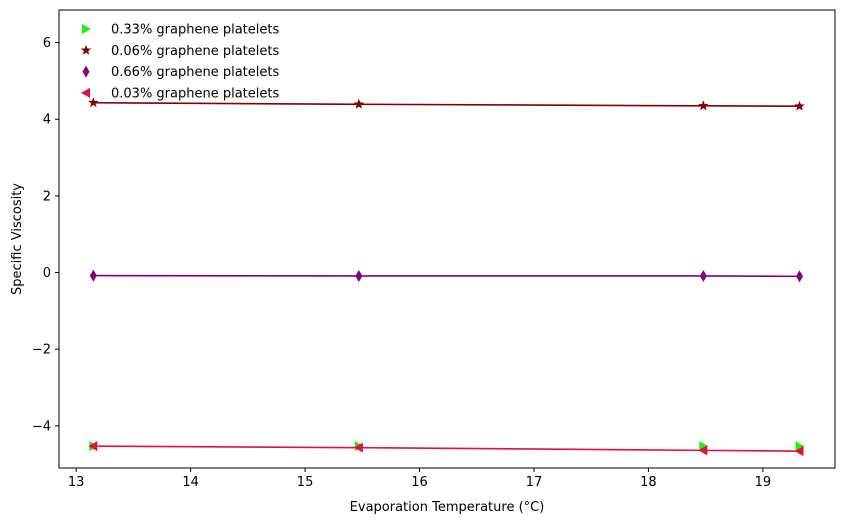 This screenshot has width=844, height=525. What do you see at coordinates (41, 426) in the screenshot?
I see `y-tick-label: −4` at bounding box center [41, 426].